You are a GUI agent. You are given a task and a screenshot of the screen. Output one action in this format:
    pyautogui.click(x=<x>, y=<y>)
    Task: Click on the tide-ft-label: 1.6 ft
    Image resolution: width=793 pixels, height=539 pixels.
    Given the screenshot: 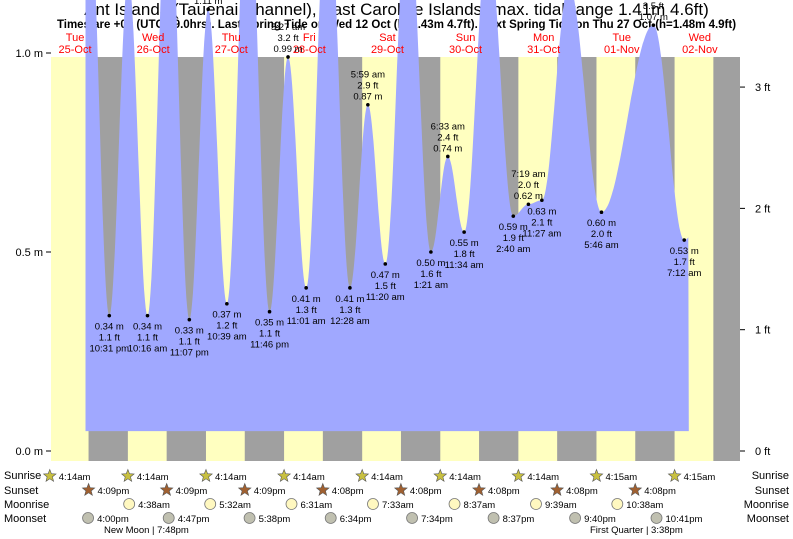 What is the action you would take?
    pyautogui.click(x=430, y=274)
    